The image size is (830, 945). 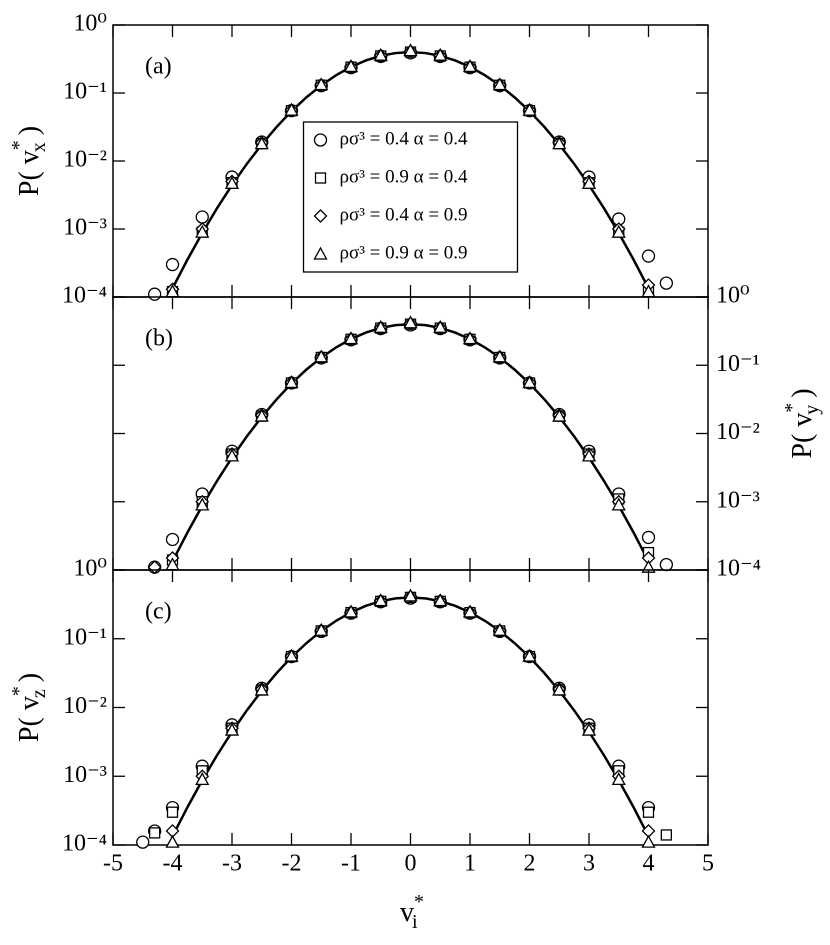 What do you see at coordinates (812, 410) in the screenshot?
I see `axis-label-sub: y` at bounding box center [812, 410].